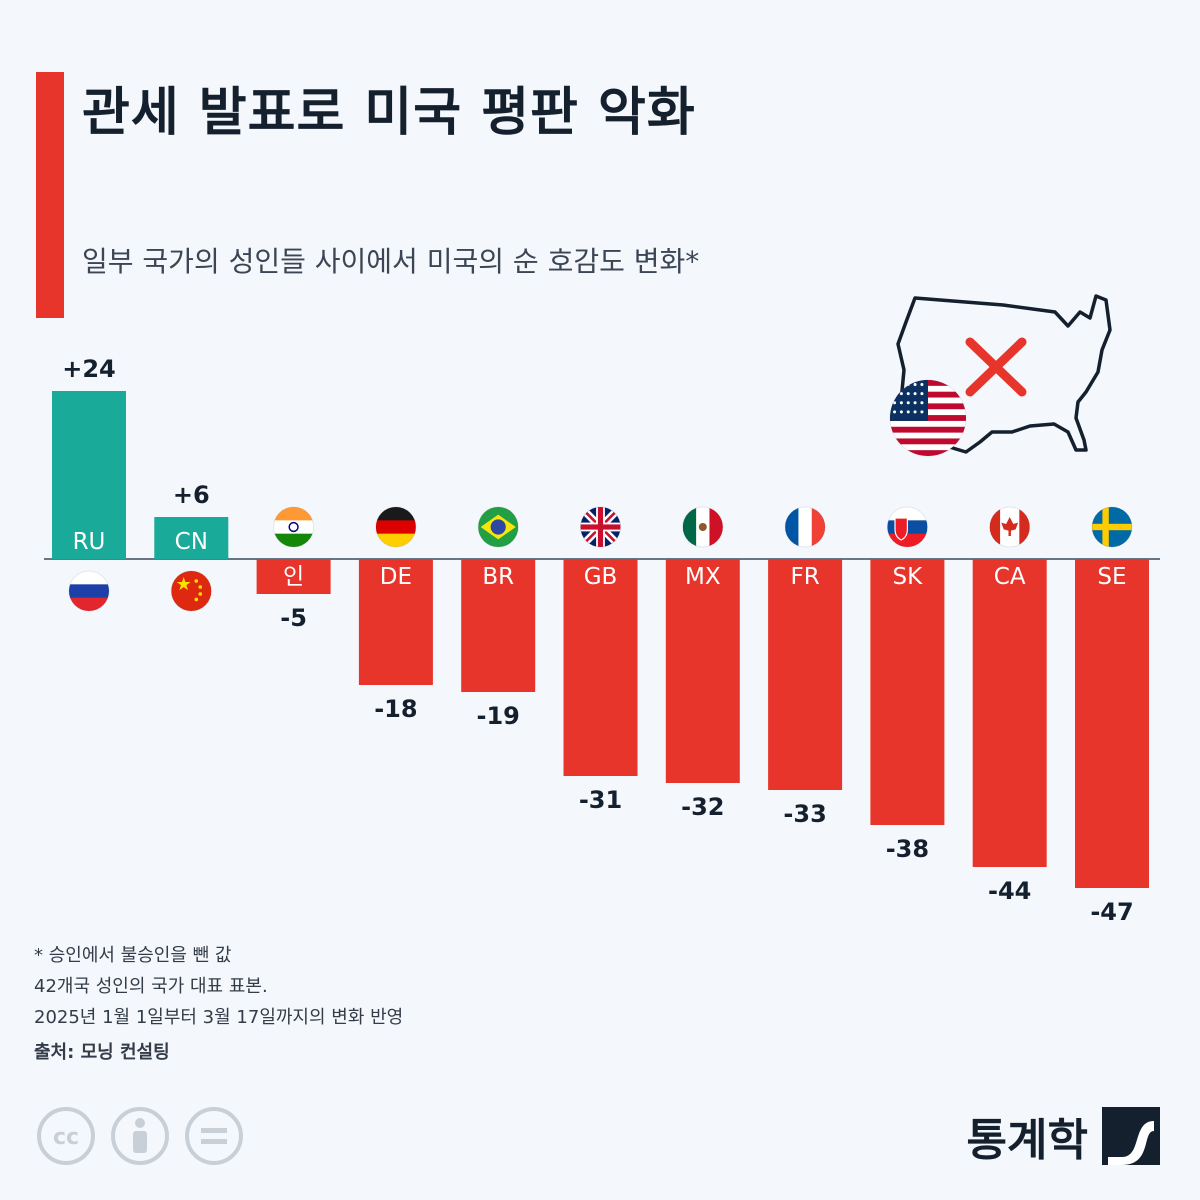 The image size is (1200, 1200). I want to click on bar-인, so click(293, 576).